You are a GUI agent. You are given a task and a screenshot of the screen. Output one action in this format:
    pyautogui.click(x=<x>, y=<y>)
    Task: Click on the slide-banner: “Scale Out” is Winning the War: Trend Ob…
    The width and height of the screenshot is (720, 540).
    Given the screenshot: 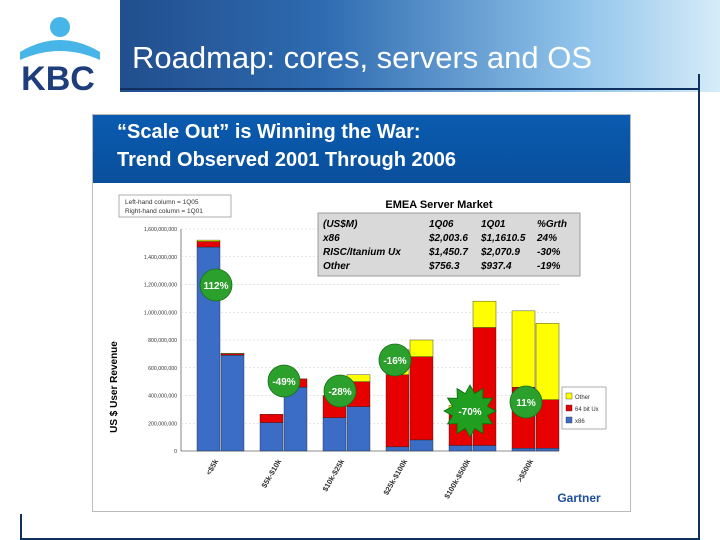 What is the action you would take?
    pyautogui.click(x=361, y=149)
    